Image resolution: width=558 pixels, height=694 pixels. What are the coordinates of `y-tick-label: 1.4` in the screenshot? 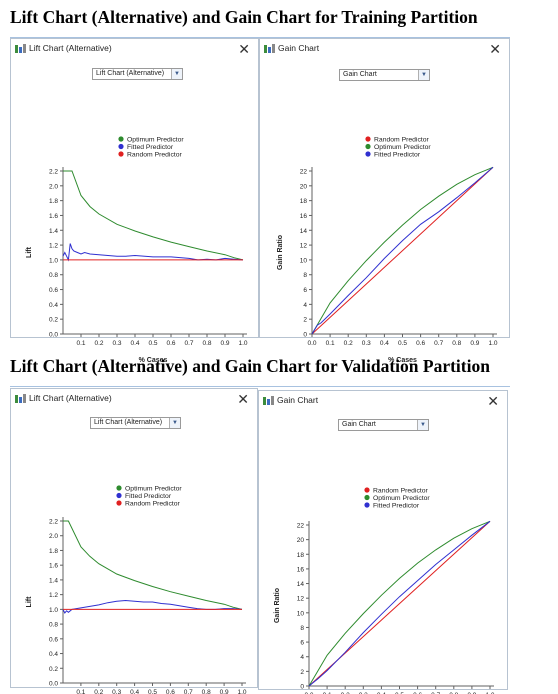 It's located at (53, 231).